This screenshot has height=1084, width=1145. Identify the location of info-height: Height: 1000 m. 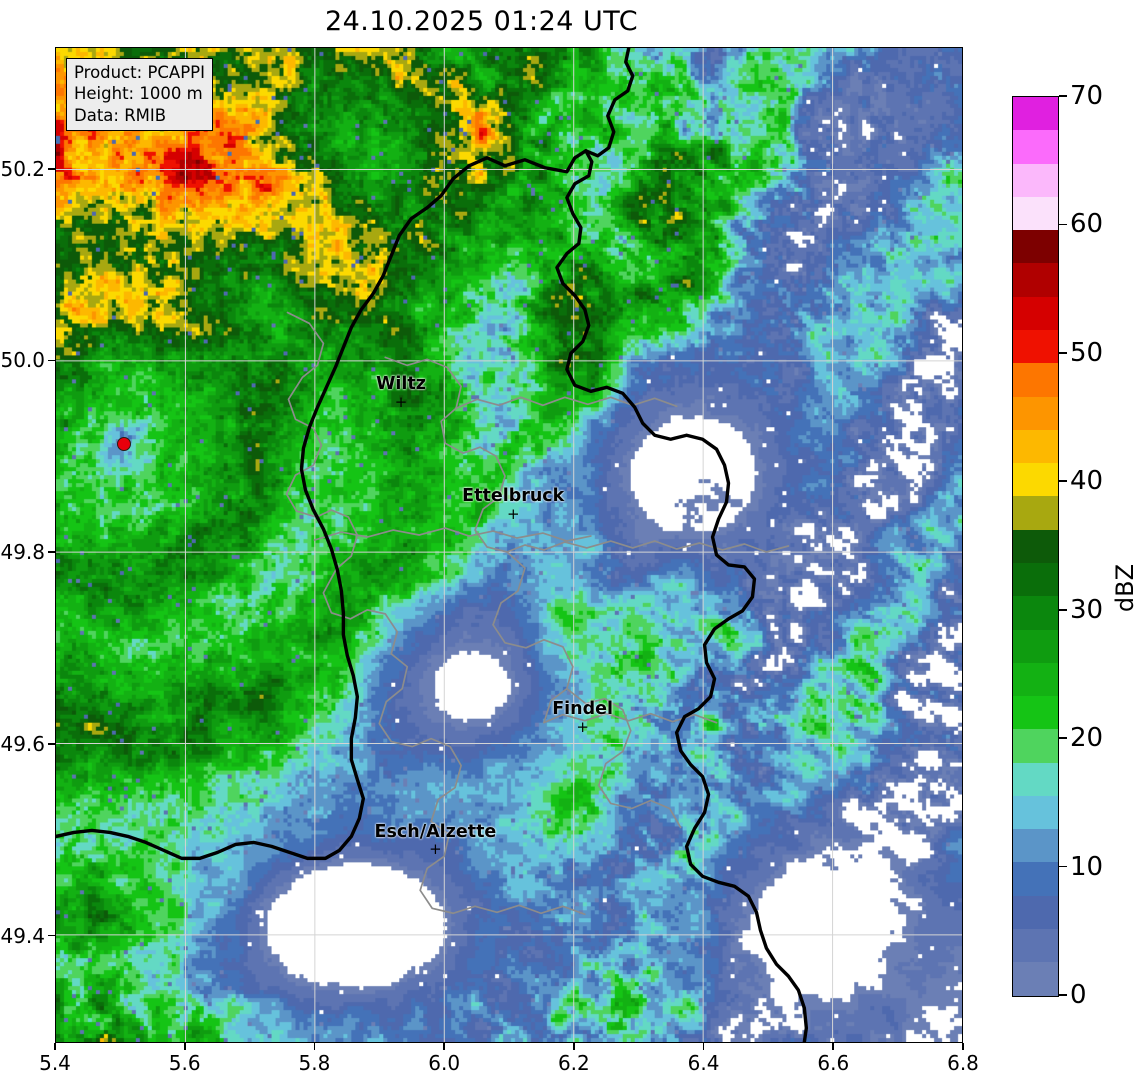
(138, 94).